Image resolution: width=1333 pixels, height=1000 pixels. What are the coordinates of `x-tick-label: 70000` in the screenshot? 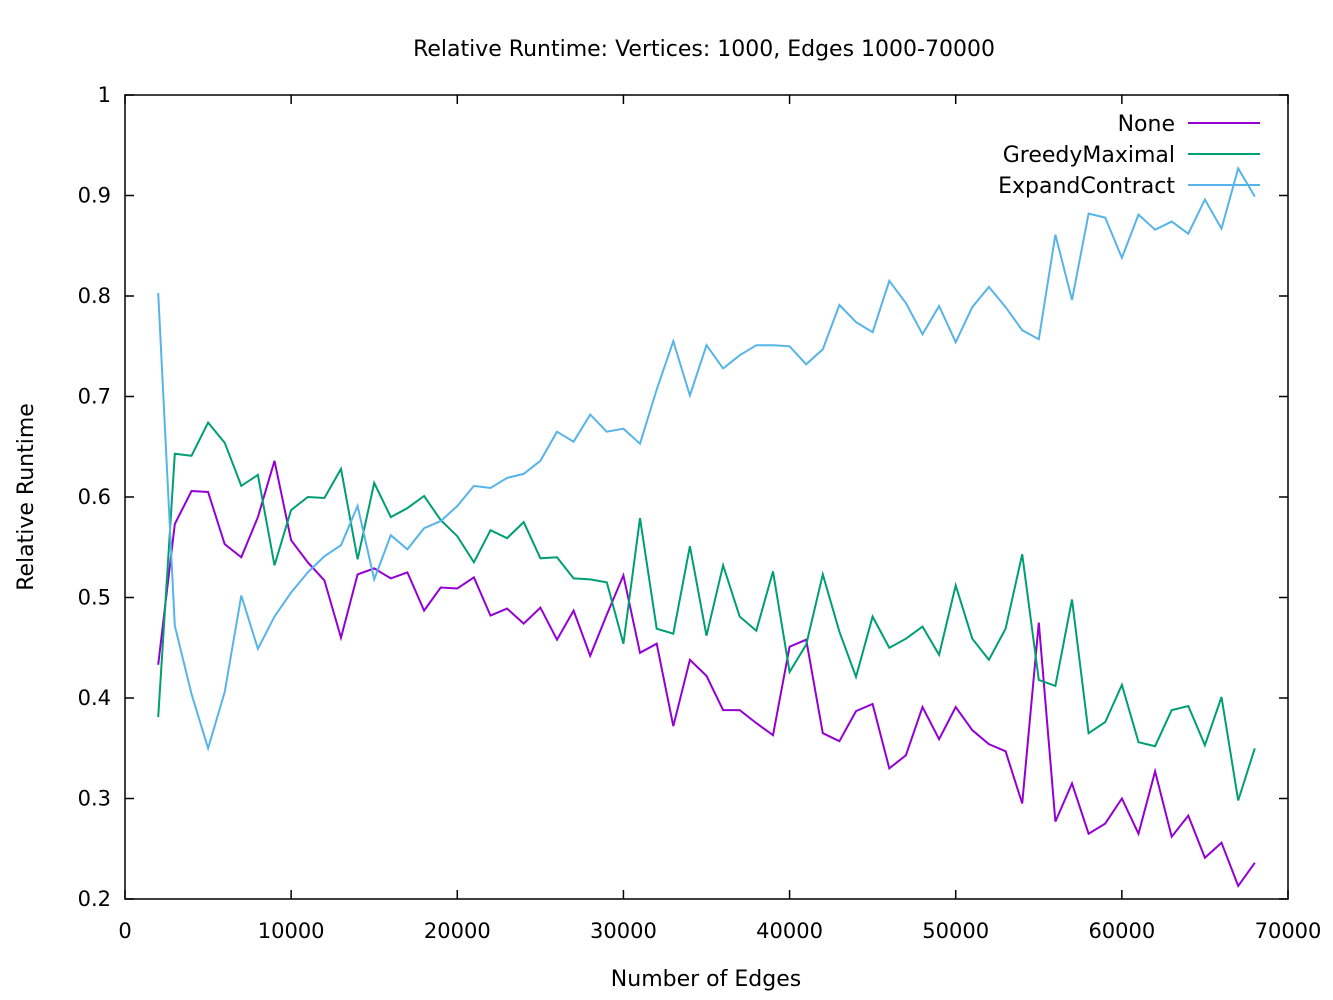 It's located at (1288, 931).